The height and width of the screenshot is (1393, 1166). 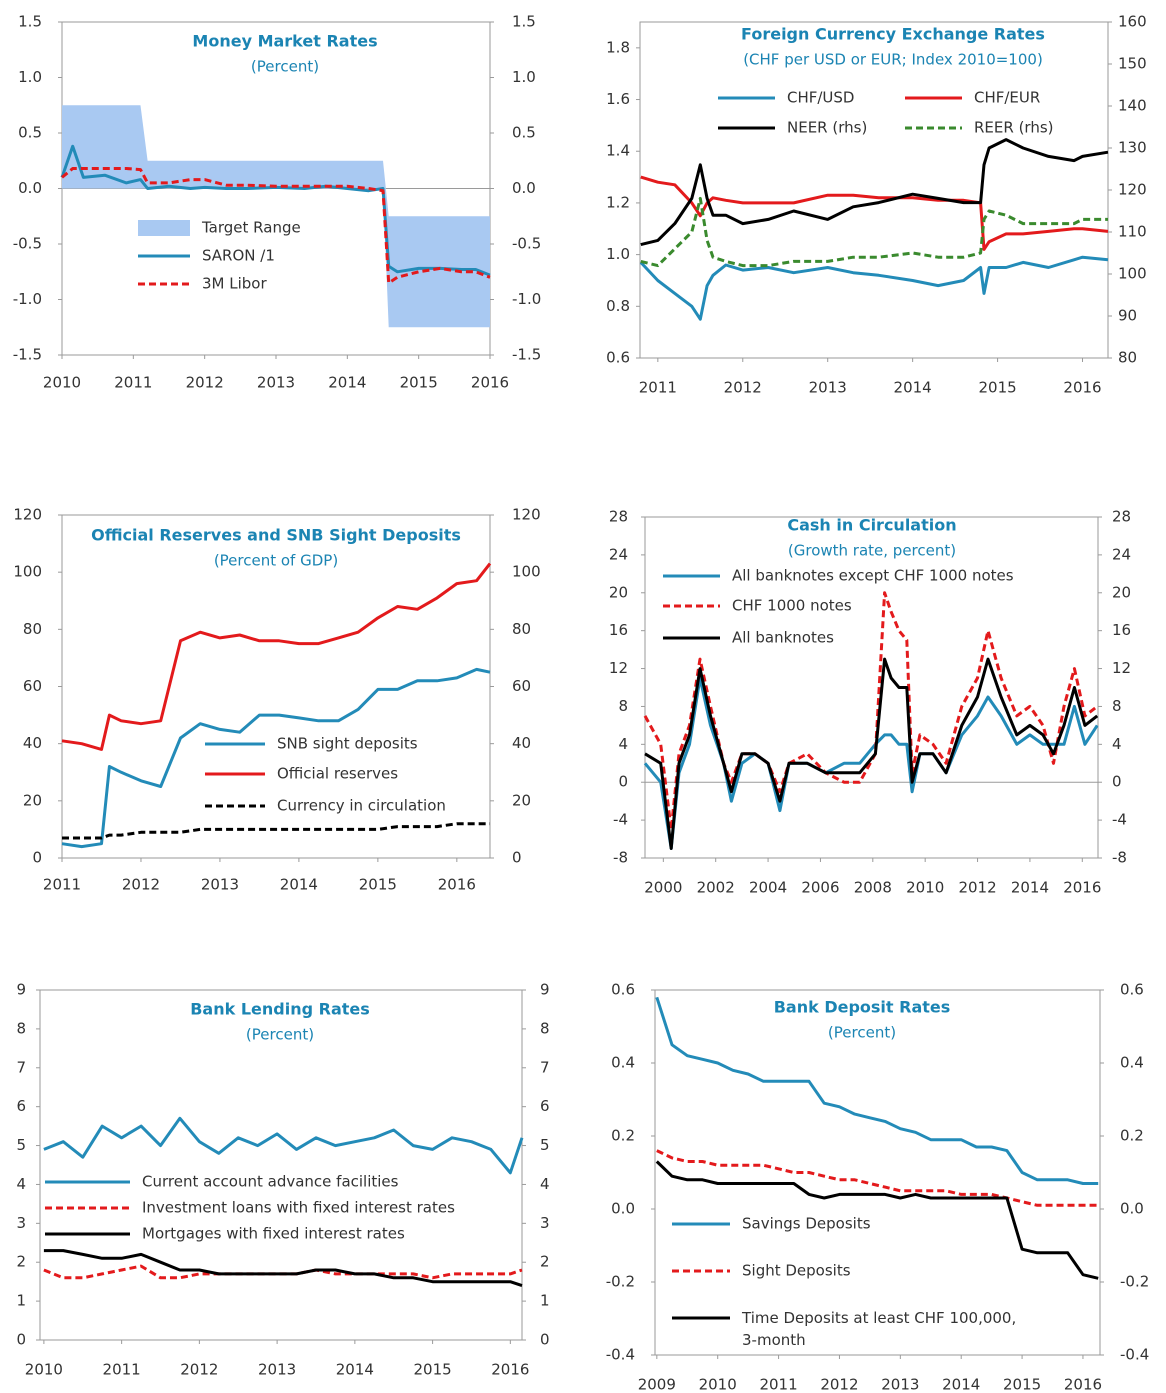 What do you see at coordinates (783, 638) in the screenshot?
I see `legend-label: All banknotes` at bounding box center [783, 638].